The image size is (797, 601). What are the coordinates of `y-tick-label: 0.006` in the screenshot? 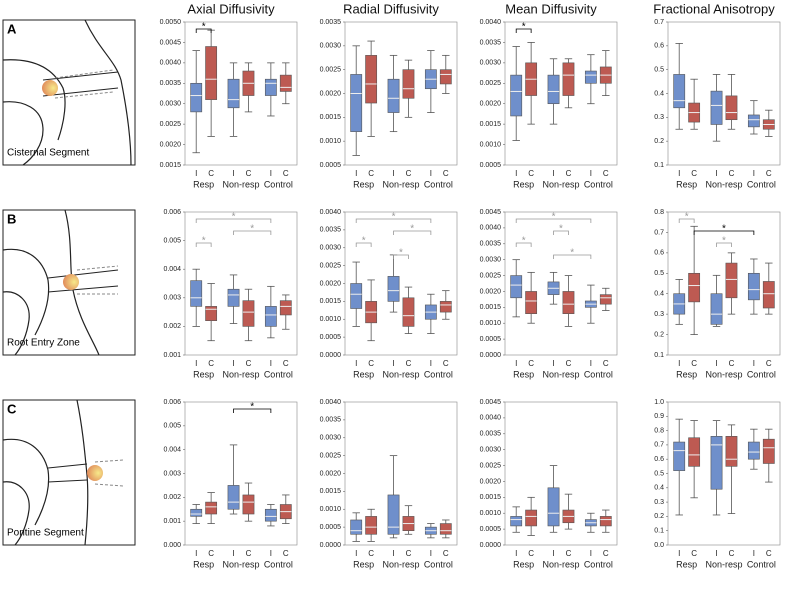 It's located at (172, 402).